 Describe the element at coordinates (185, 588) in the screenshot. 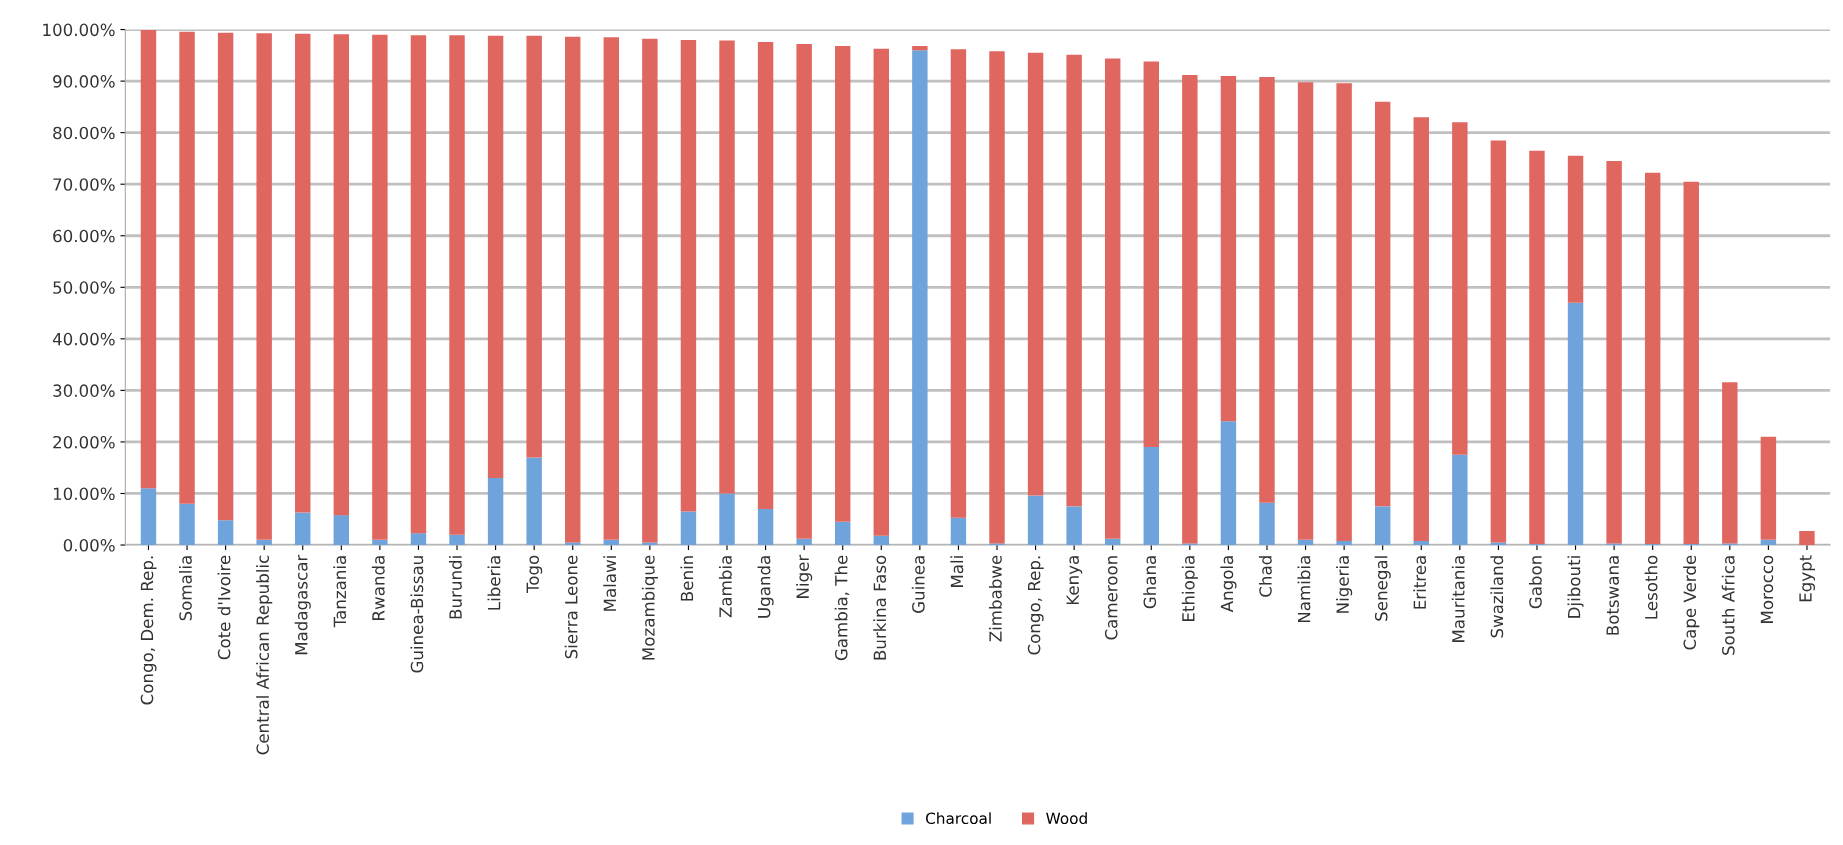

I see `x-tick-label: Somalia` at that location.